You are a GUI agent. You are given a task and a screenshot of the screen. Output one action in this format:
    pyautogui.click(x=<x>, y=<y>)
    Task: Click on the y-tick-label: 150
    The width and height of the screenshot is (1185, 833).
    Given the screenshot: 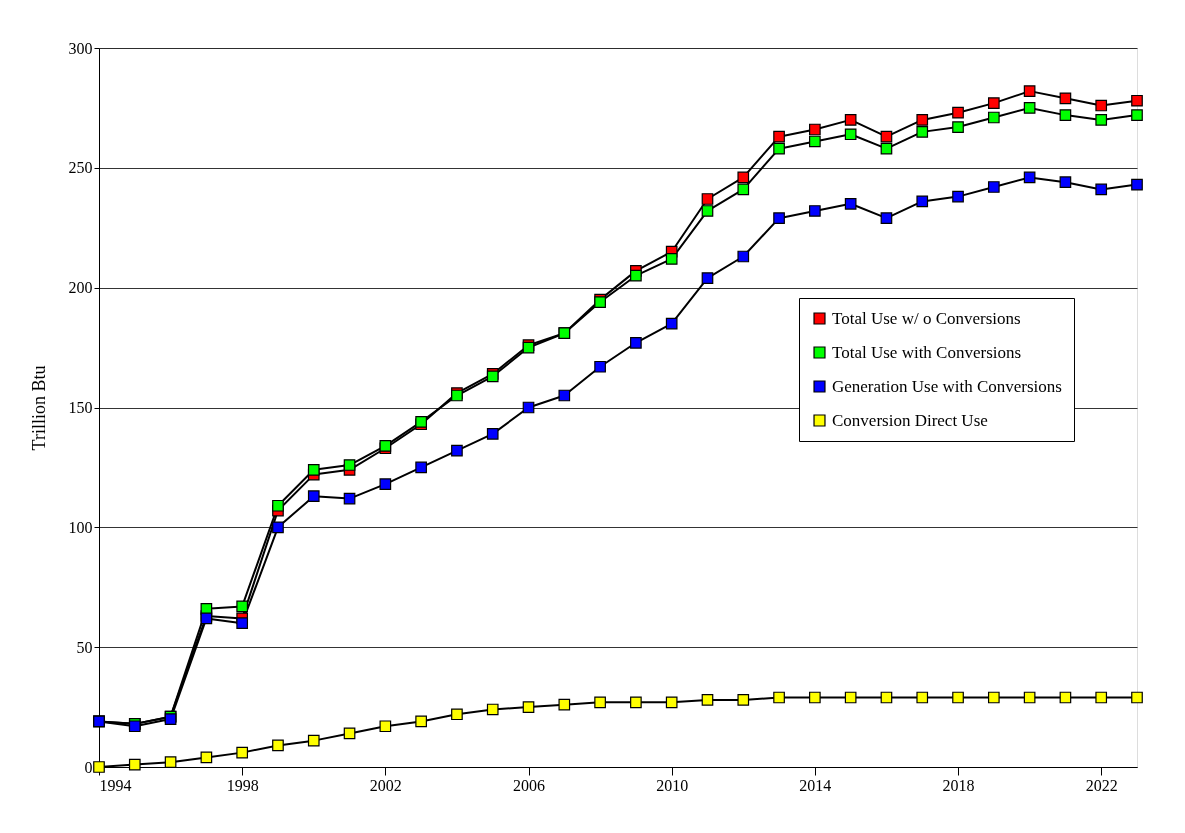 What is the action you would take?
    pyautogui.click(x=80, y=407)
    